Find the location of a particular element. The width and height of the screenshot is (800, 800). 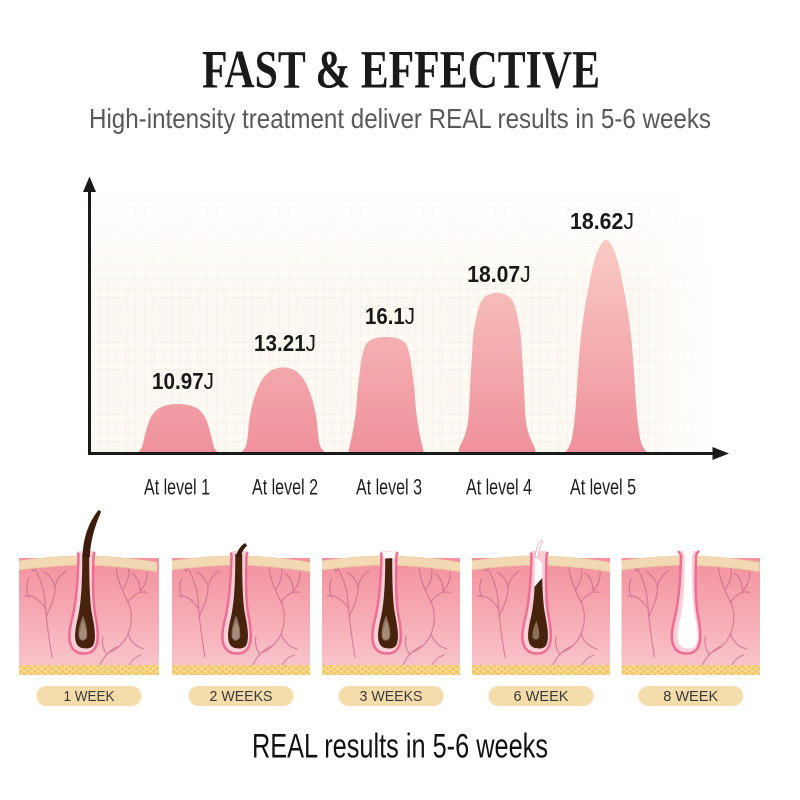

svg-text: 6 WEEK is located at coordinates (541, 696).